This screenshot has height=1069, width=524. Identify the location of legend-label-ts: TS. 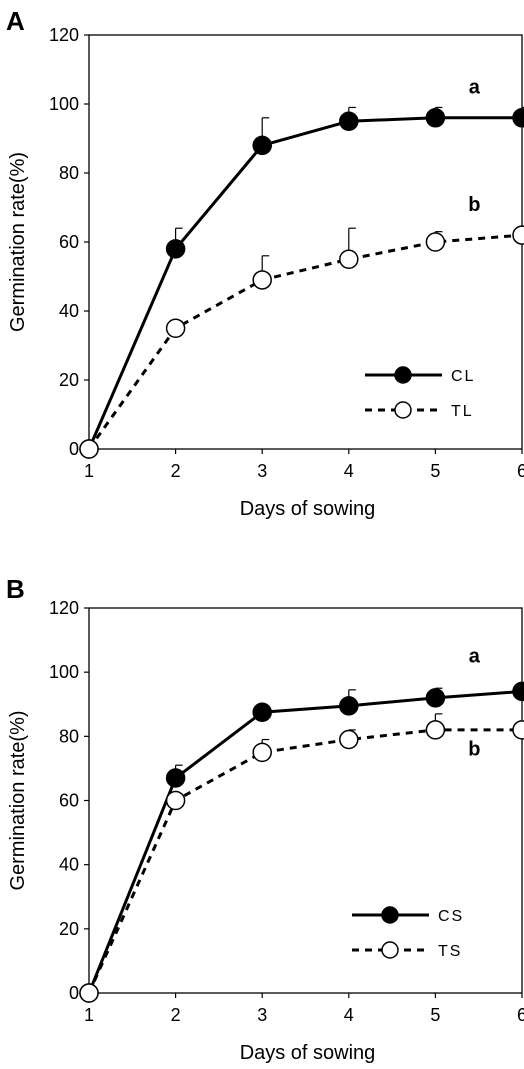
(450, 951).